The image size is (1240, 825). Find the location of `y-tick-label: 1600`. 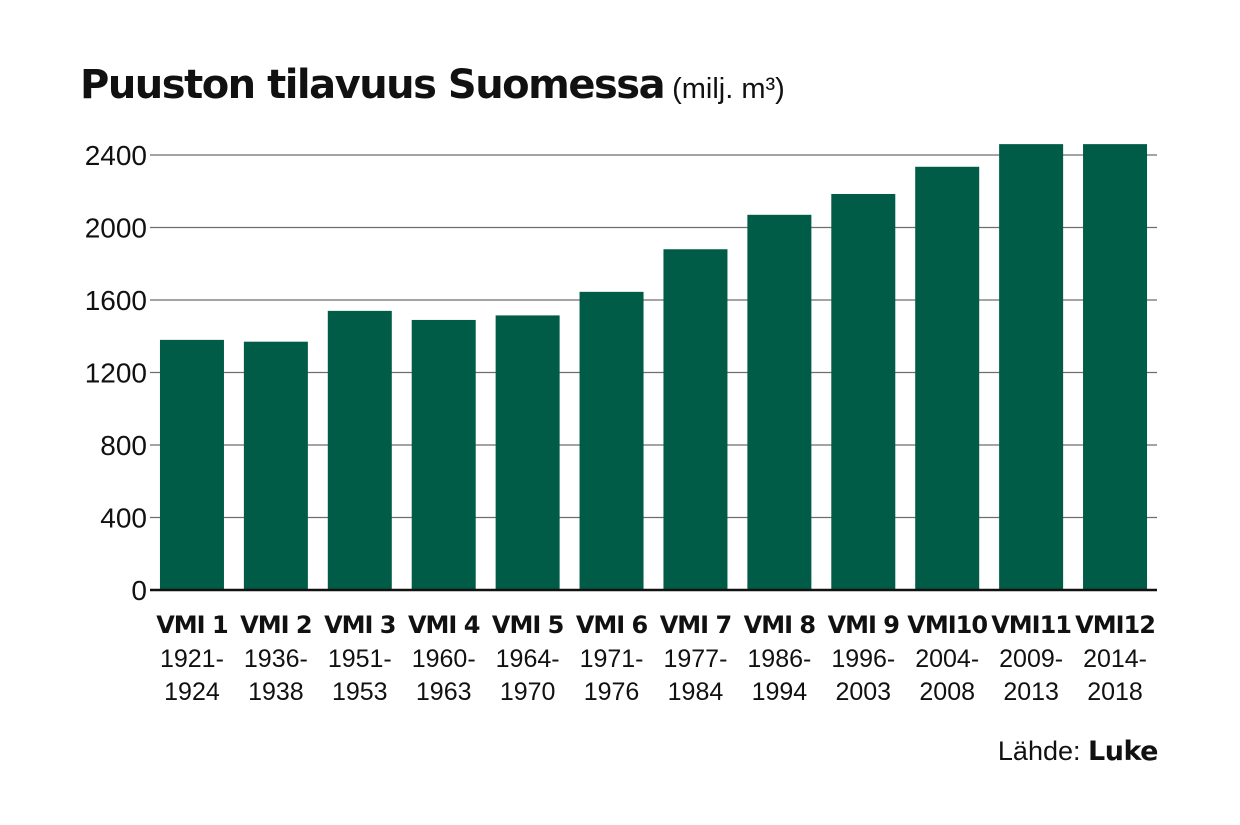

y-tick-label: 1600 is located at coordinates (116, 300).